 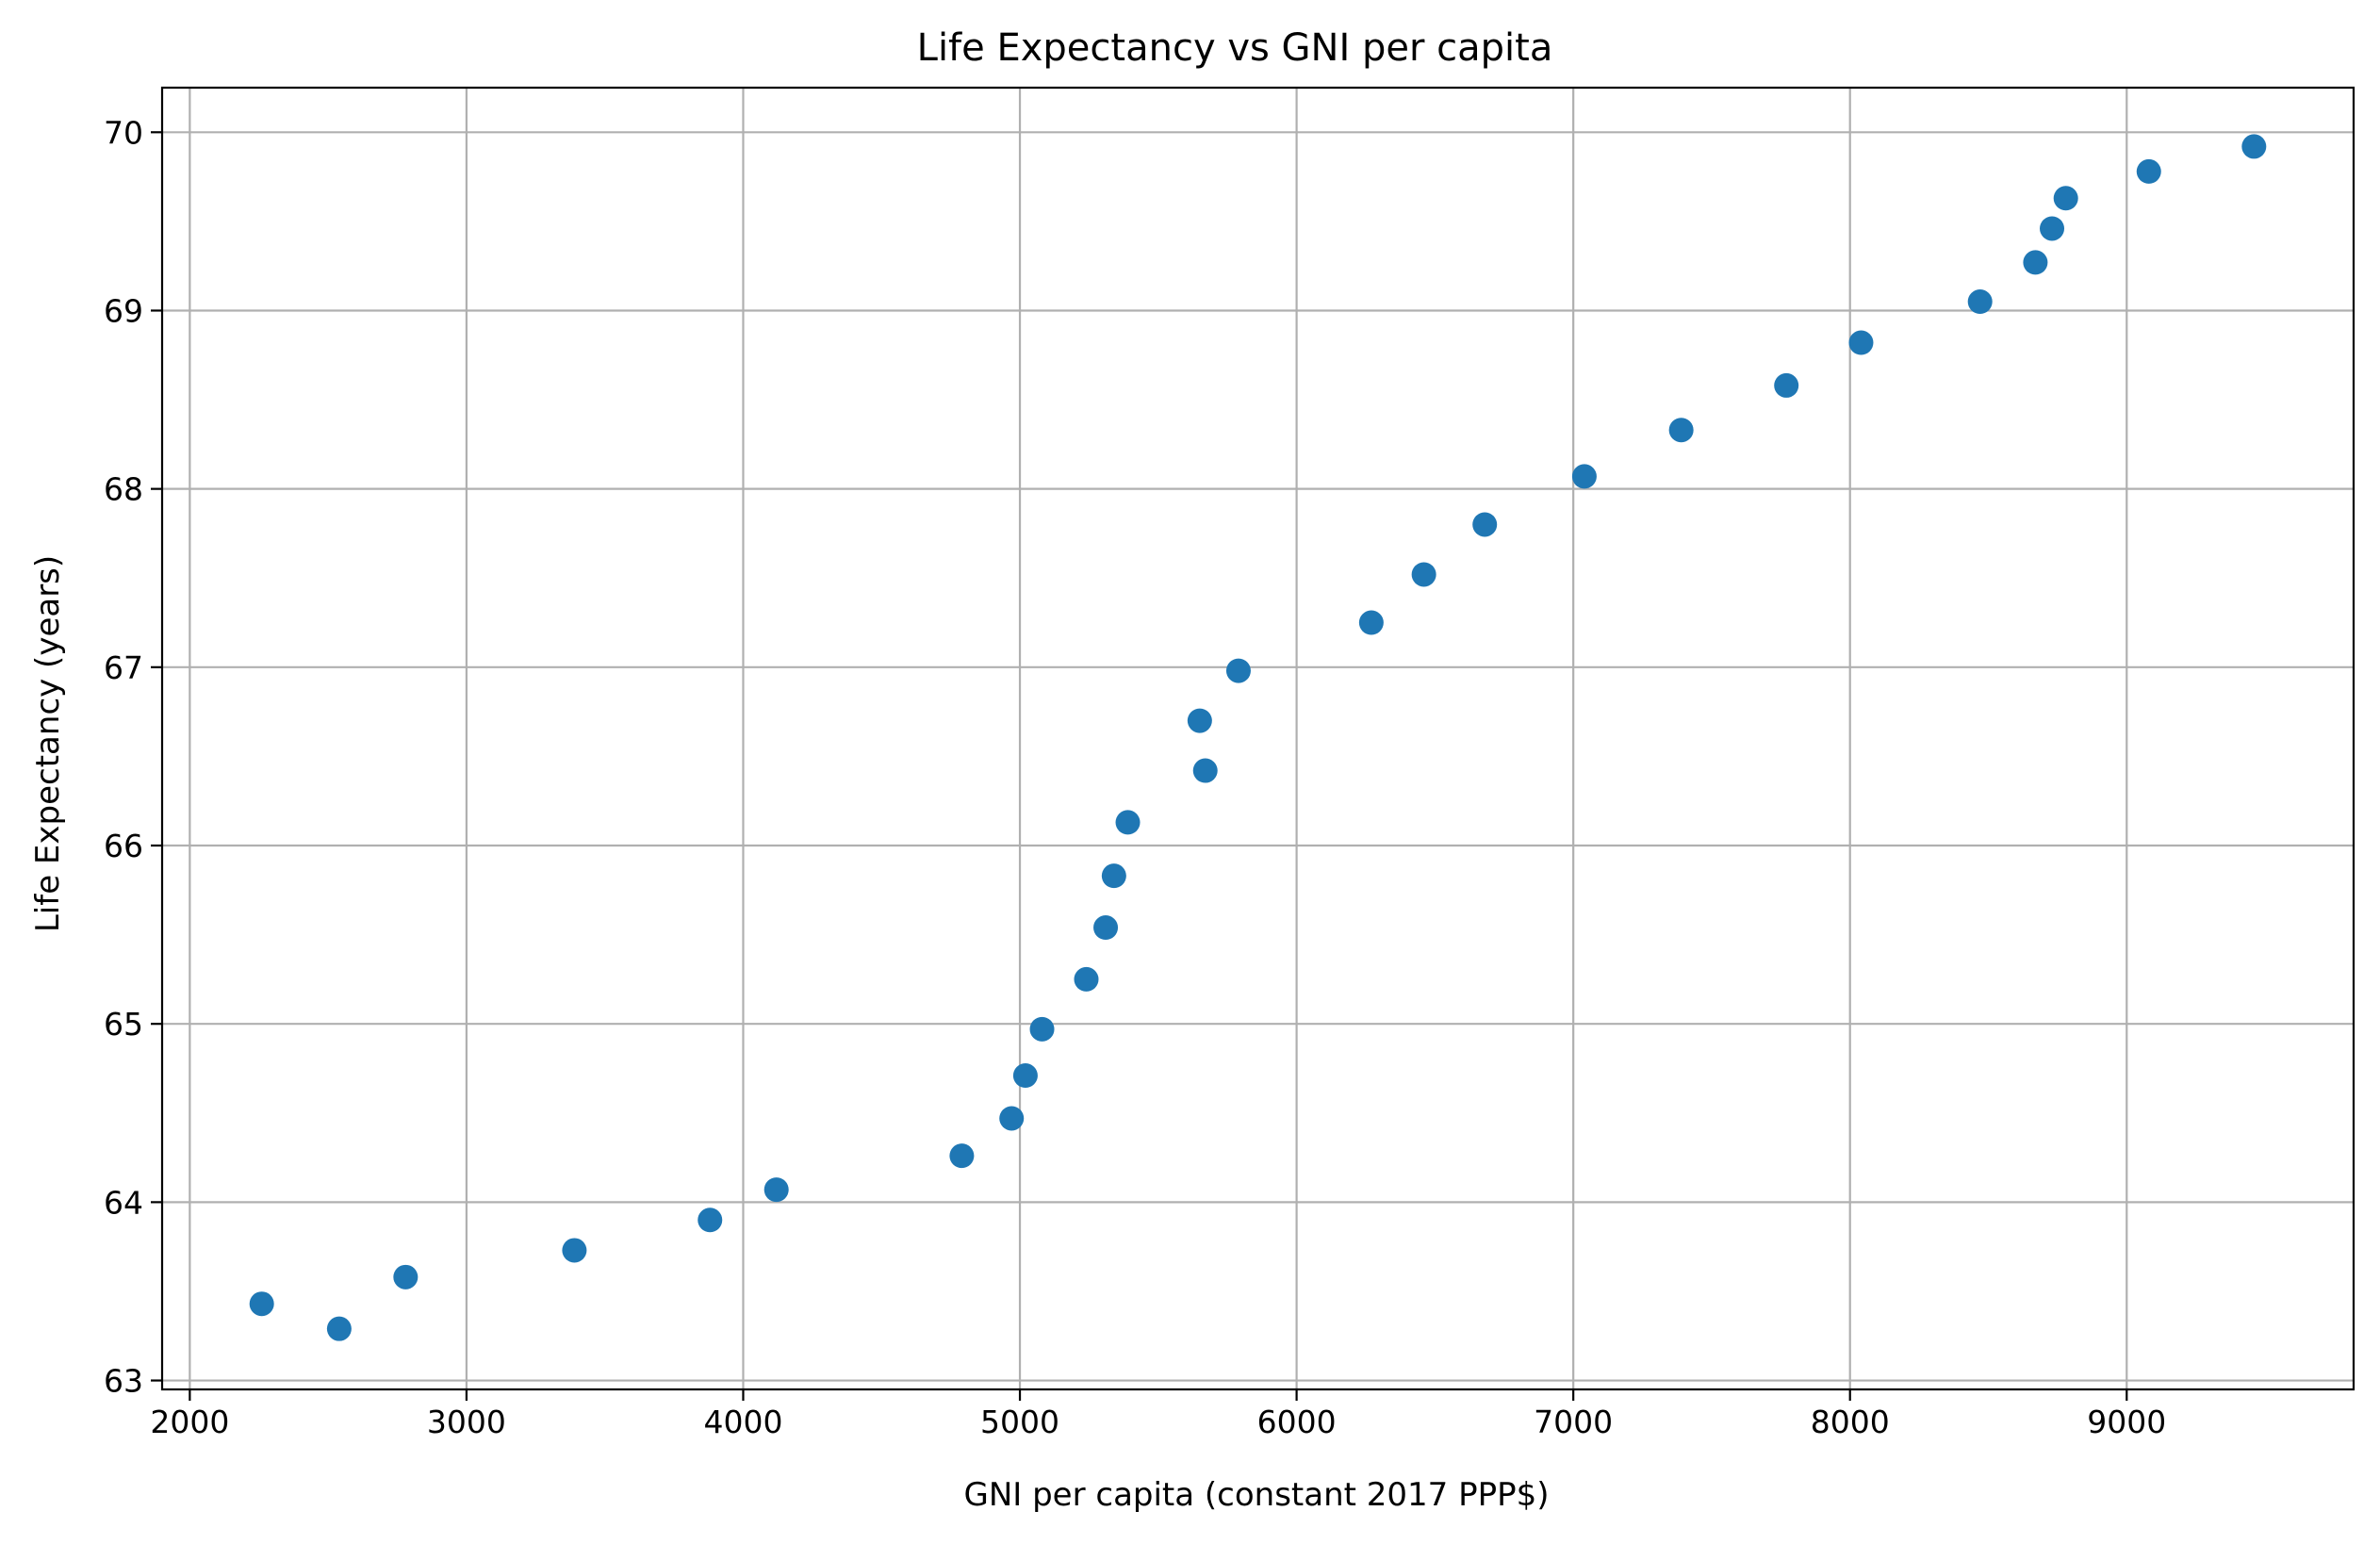 What do you see at coordinates (1235, 48) in the screenshot?
I see `chart-title: Life Expectancy vs GNI per capita` at bounding box center [1235, 48].